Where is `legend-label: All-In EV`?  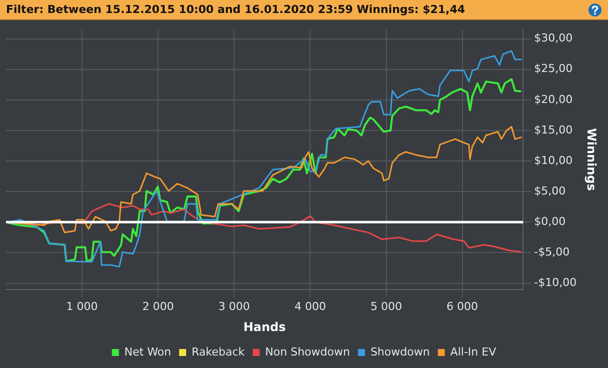
legend-label: All-In EV is located at coordinates (473, 351).